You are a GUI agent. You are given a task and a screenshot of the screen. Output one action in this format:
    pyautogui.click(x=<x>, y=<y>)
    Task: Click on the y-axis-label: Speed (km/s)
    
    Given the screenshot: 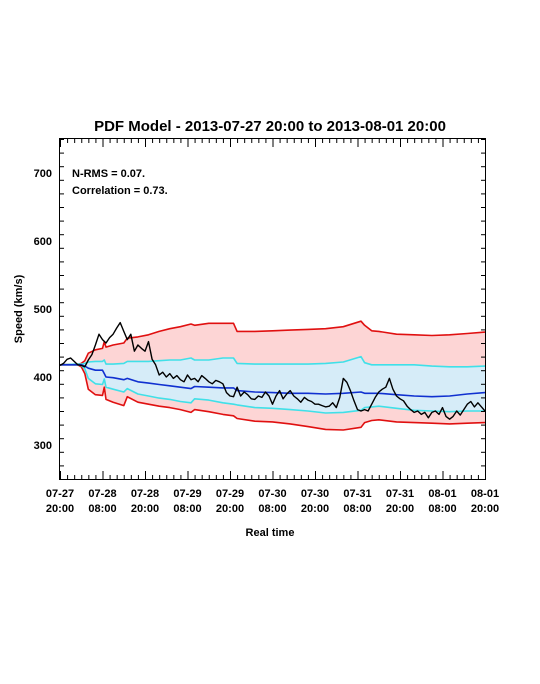 What is the action you would take?
    pyautogui.click(x=19, y=308)
    